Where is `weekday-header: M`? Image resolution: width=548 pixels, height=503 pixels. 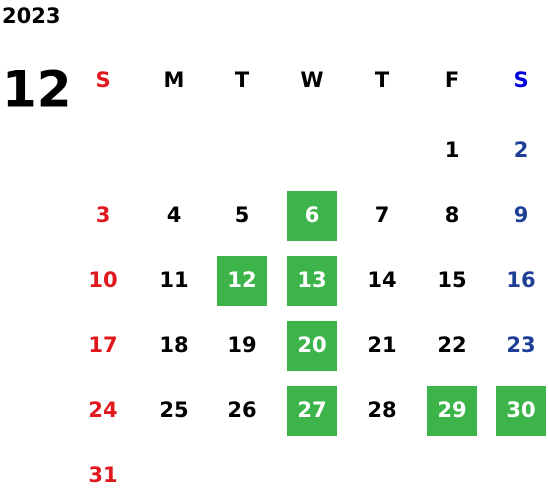
weekday-header: M is located at coordinates (174, 80).